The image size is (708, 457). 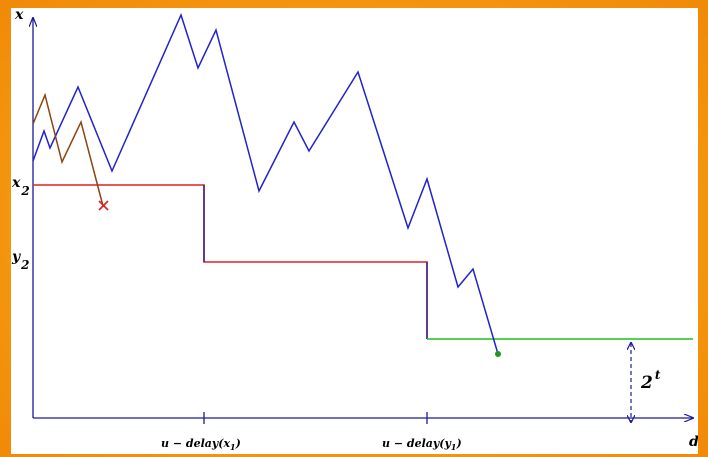 I want to click on failed-path, so click(x=68, y=149).